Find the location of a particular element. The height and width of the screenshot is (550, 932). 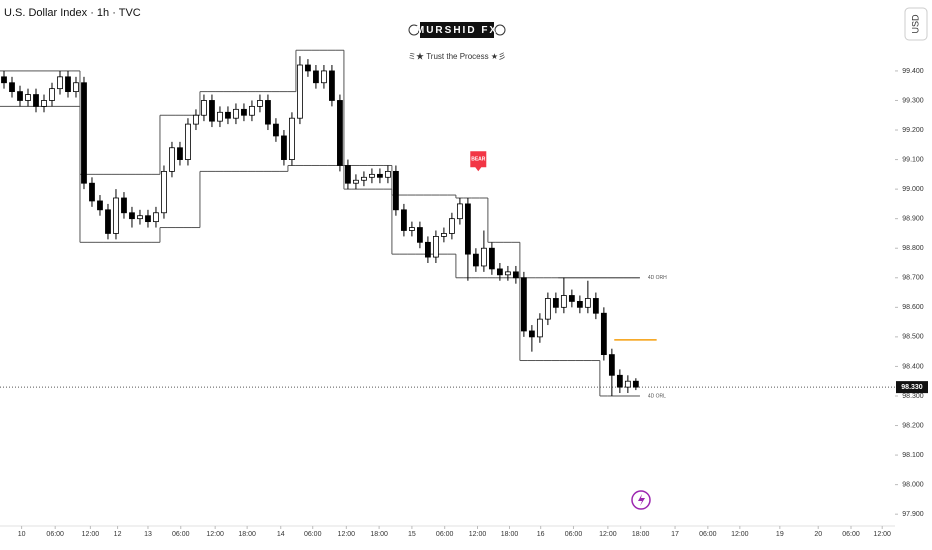

y-tick-label: 99.000 is located at coordinates (913, 189).